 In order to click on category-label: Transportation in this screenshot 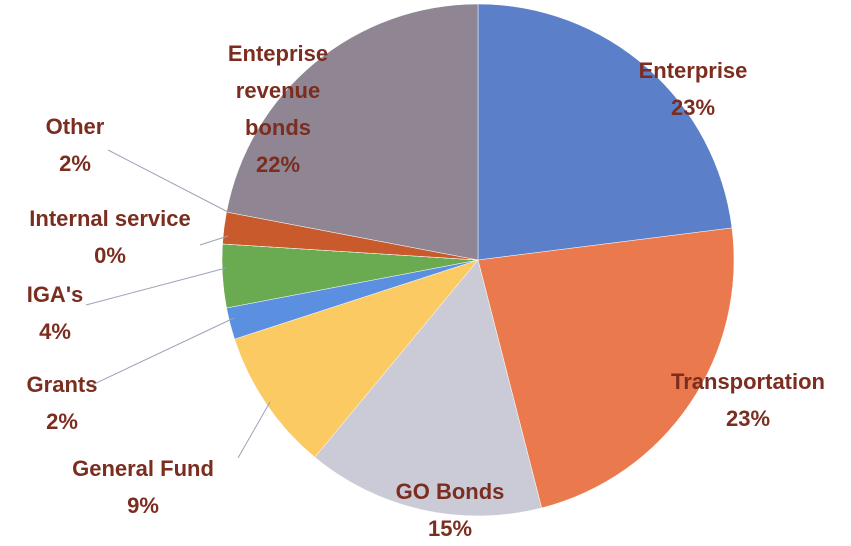, I will do `click(748, 381)`.